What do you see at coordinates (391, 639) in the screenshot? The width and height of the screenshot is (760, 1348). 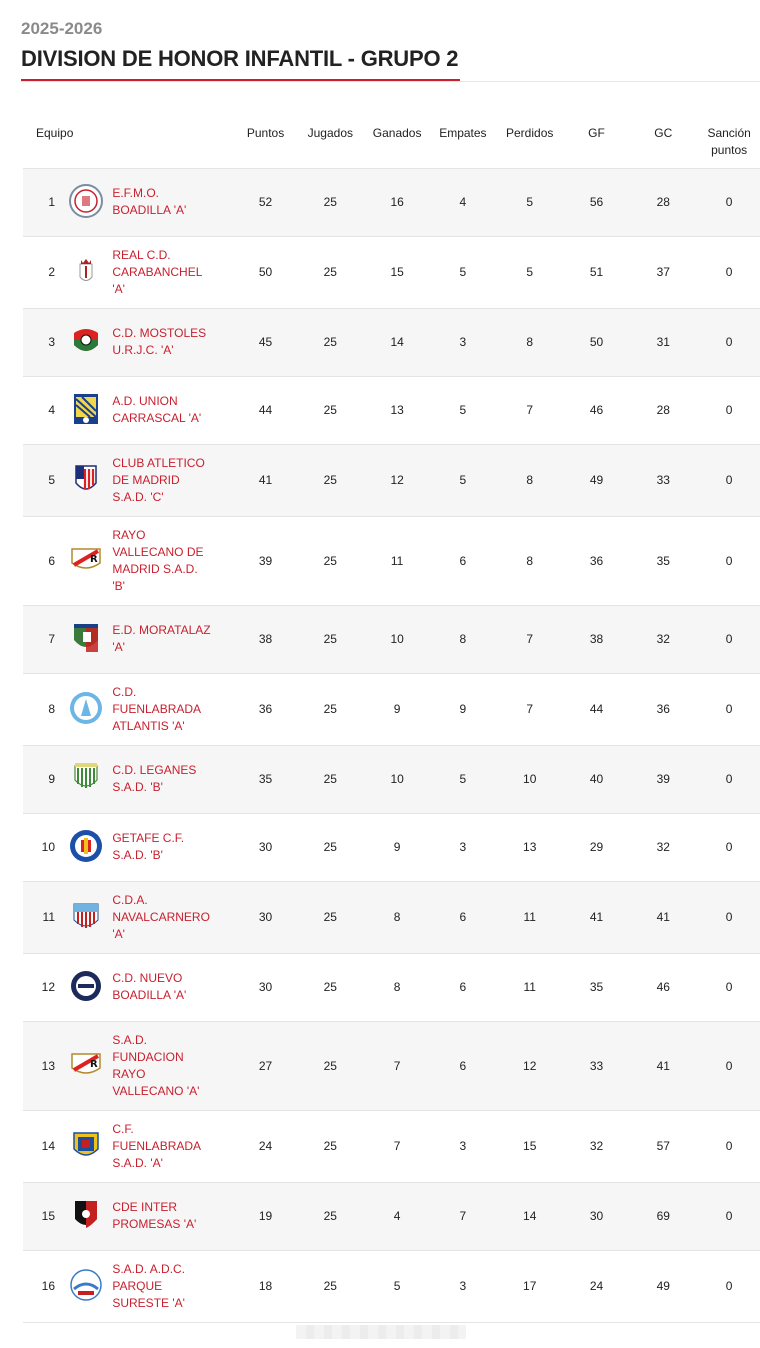 I see `standings-row: 7 E.D. MORATALAZ 'A' 38 25 10 8 7 38 32 0` at bounding box center [391, 639].